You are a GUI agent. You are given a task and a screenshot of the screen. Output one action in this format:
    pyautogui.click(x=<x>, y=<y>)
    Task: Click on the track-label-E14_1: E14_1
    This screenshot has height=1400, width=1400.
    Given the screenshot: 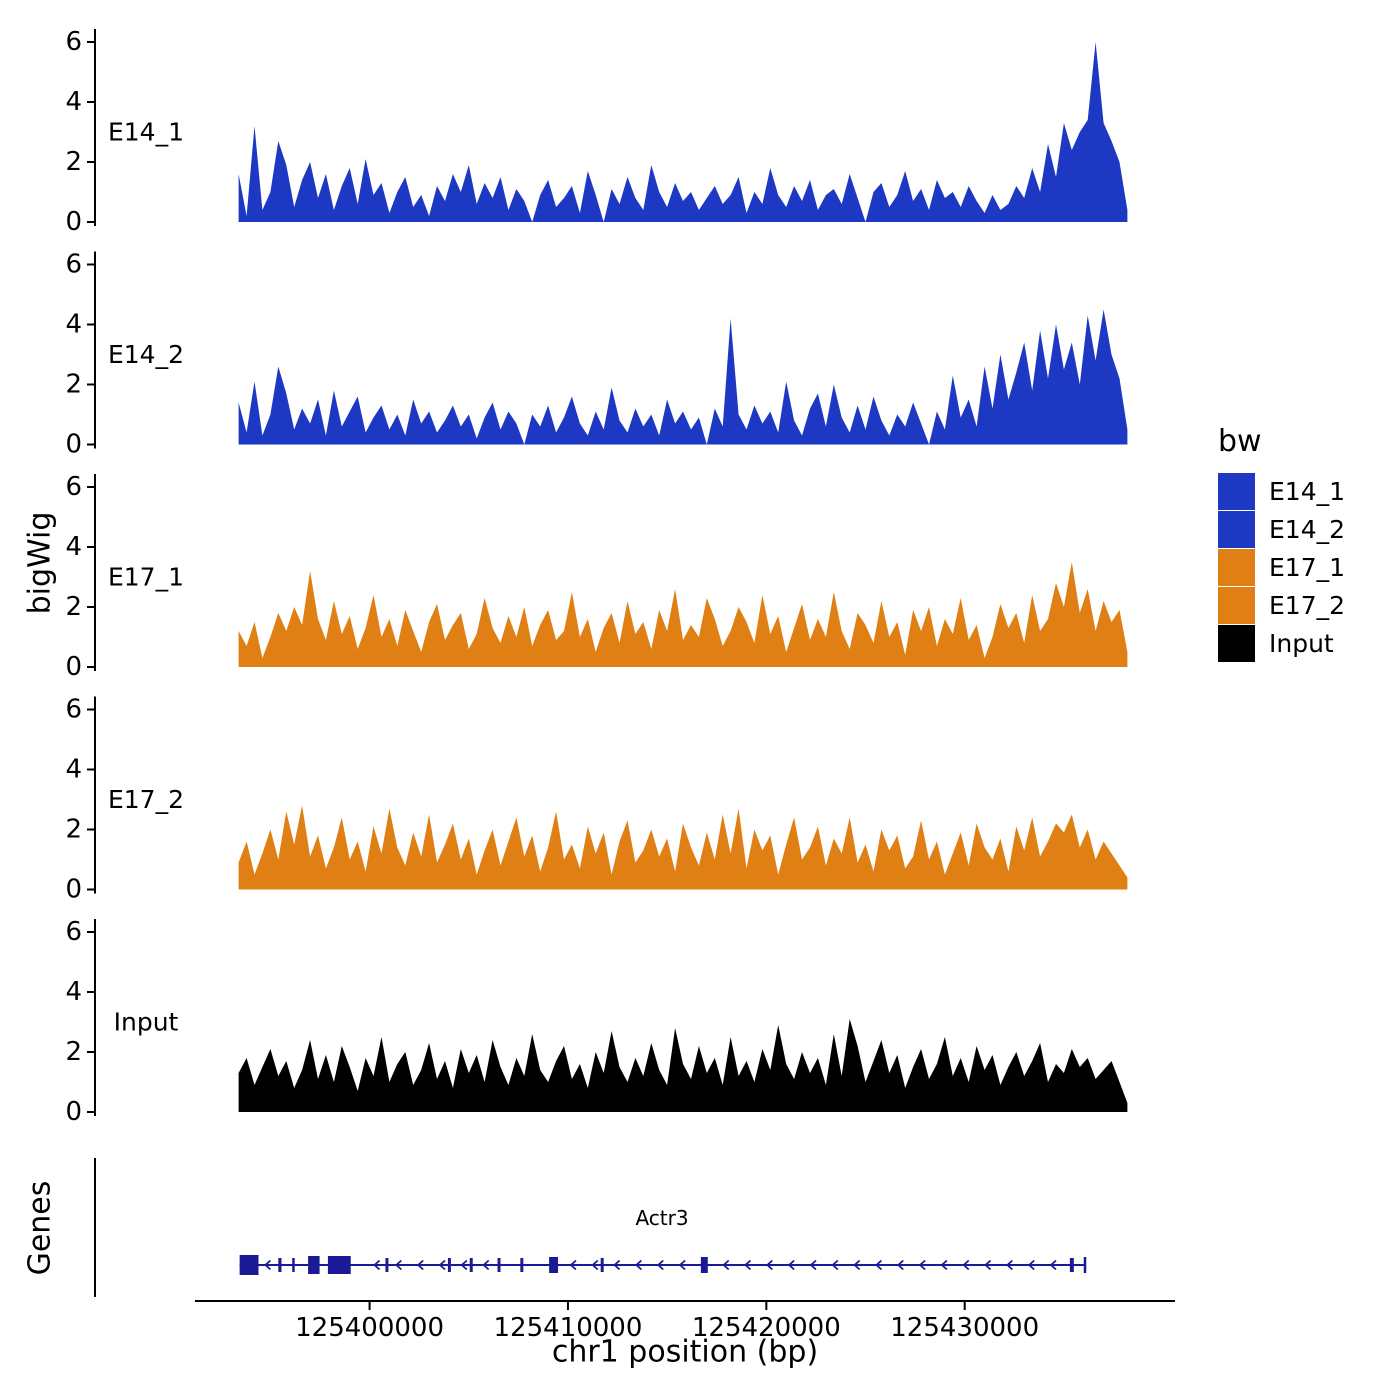 What is the action you would take?
    pyautogui.click(x=146, y=132)
    